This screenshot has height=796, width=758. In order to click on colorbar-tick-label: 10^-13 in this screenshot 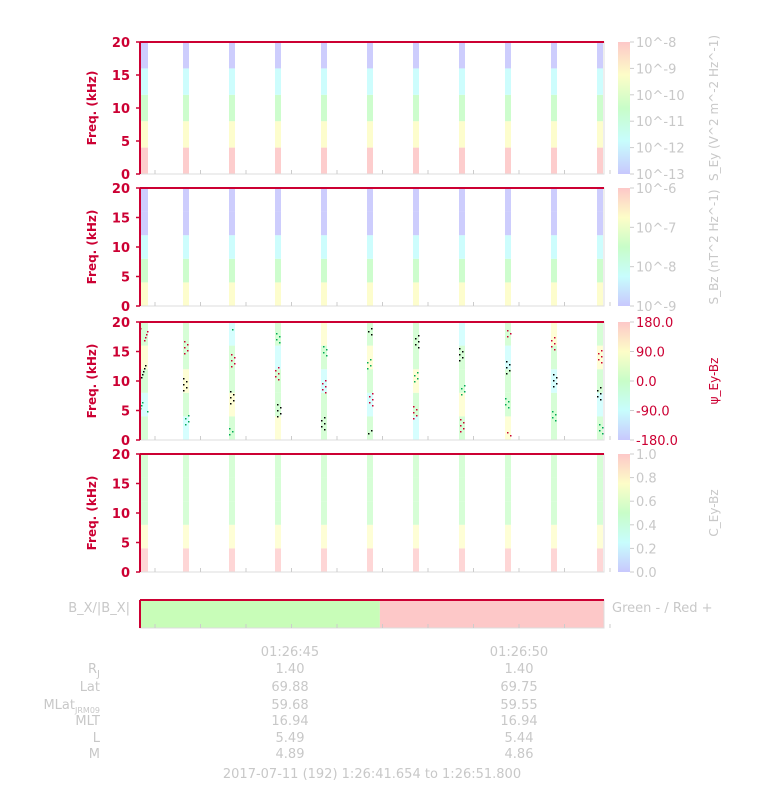, I will do `click(660, 175)`.